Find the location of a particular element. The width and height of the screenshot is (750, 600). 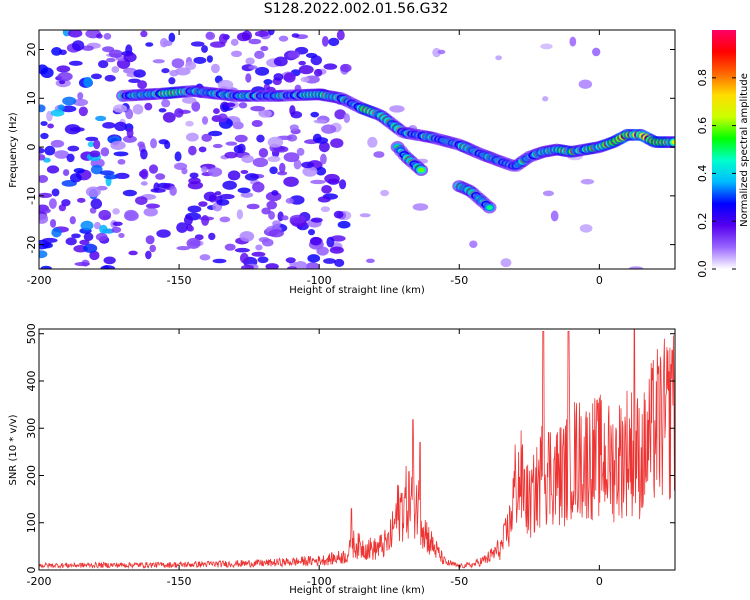

snr-x-axis-title: Height of straight line (km) is located at coordinates (357, 590).